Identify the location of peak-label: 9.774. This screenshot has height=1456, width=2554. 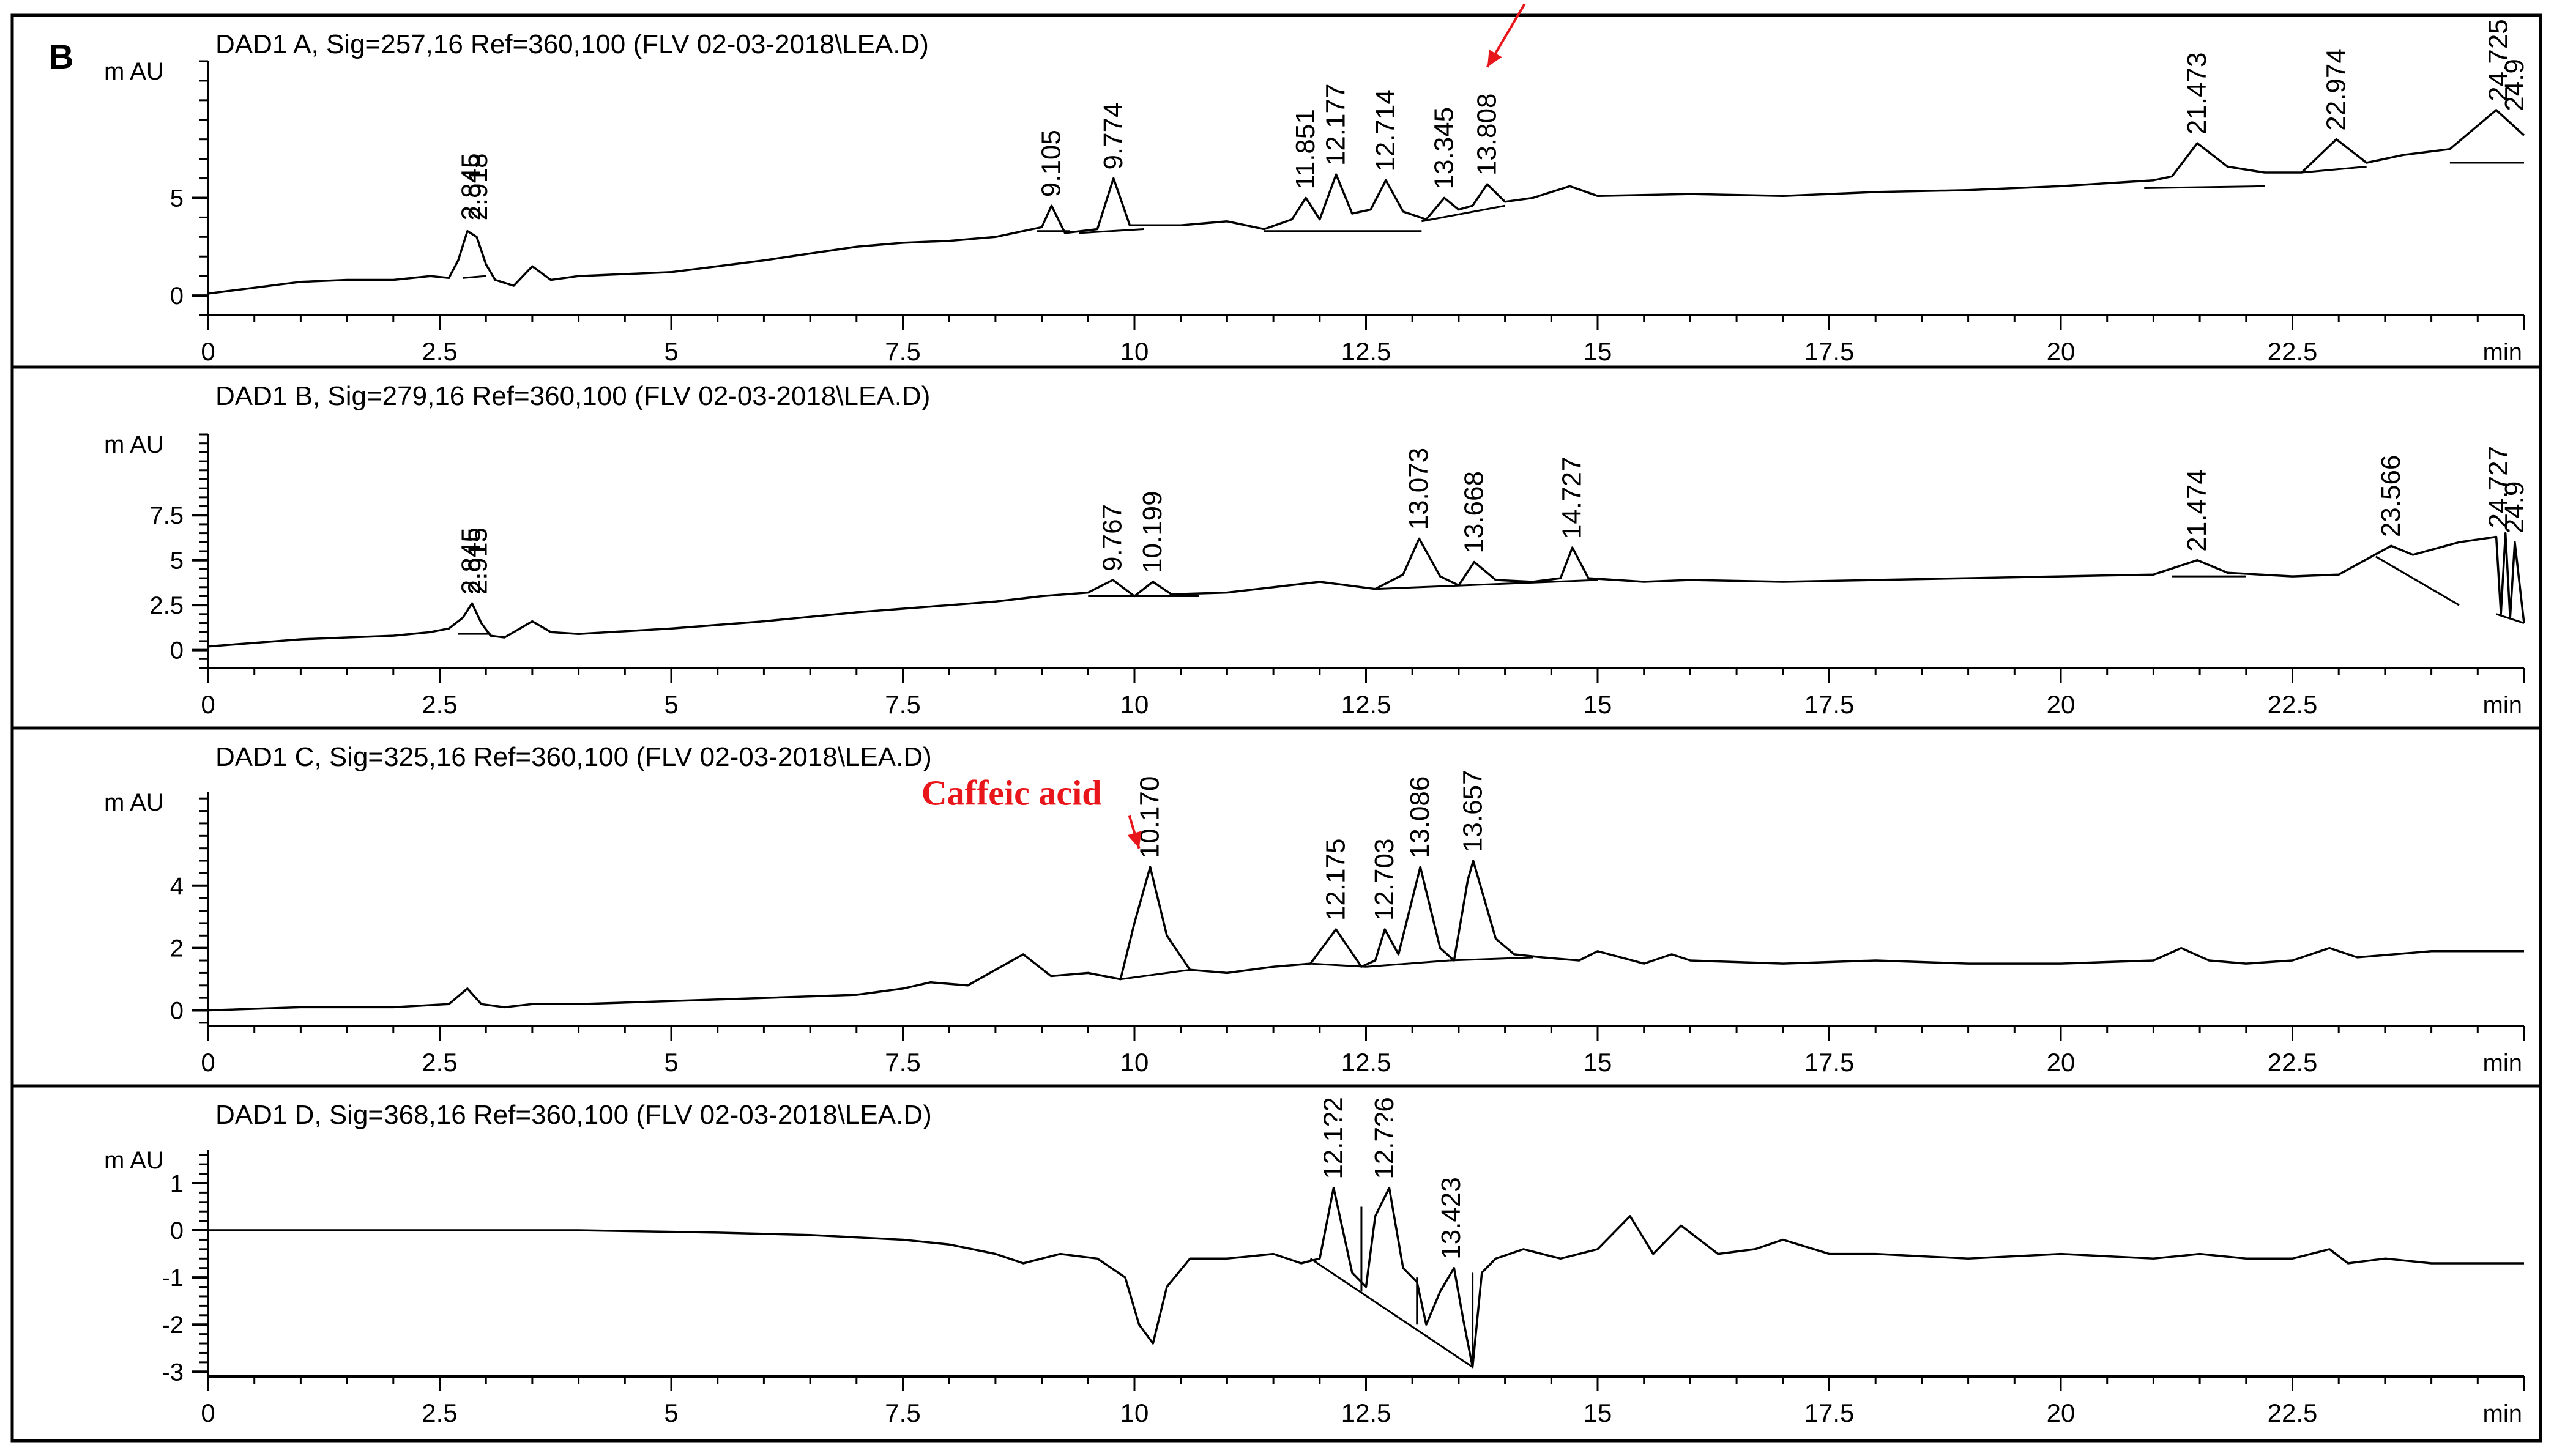
(1113, 135).